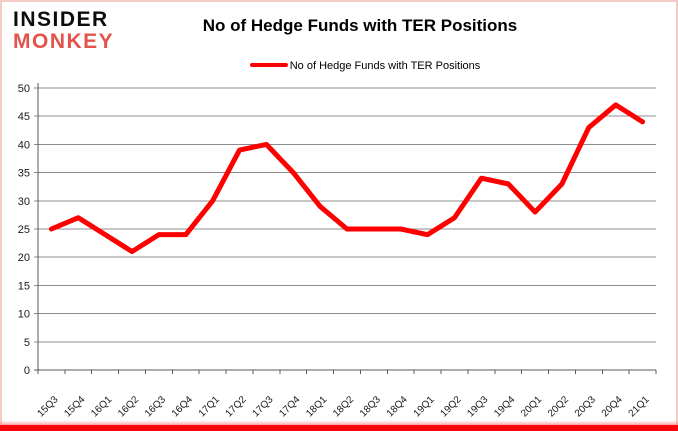 The image size is (678, 431). I want to click on x-tick-label: 16Q2, so click(128, 406).